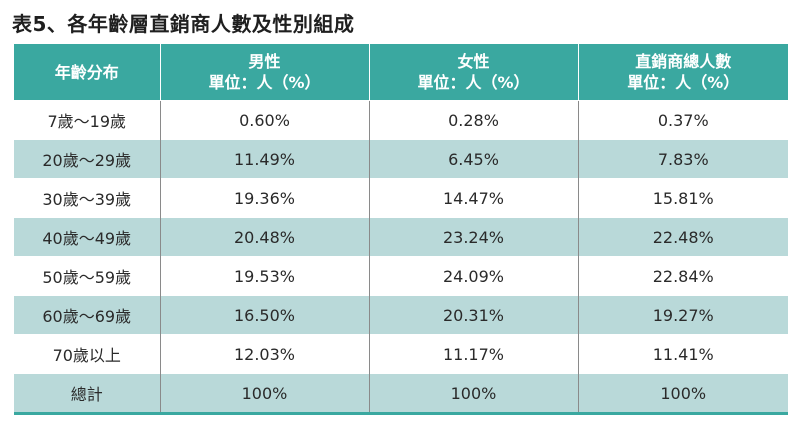 This screenshot has height=425, width=800. What do you see at coordinates (473, 354) in the screenshot?
I see `cell-female: 11.17%` at bounding box center [473, 354].